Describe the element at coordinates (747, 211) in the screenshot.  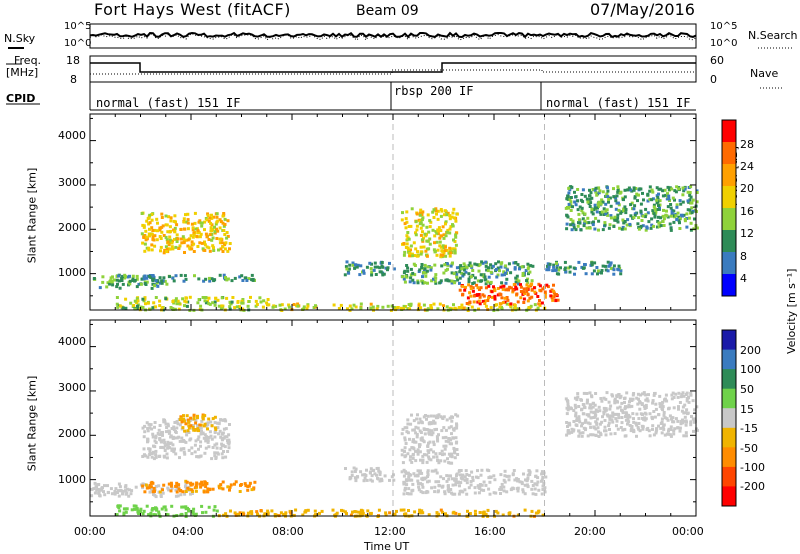
I see `power-cbar-tick-16: 16` at that location.